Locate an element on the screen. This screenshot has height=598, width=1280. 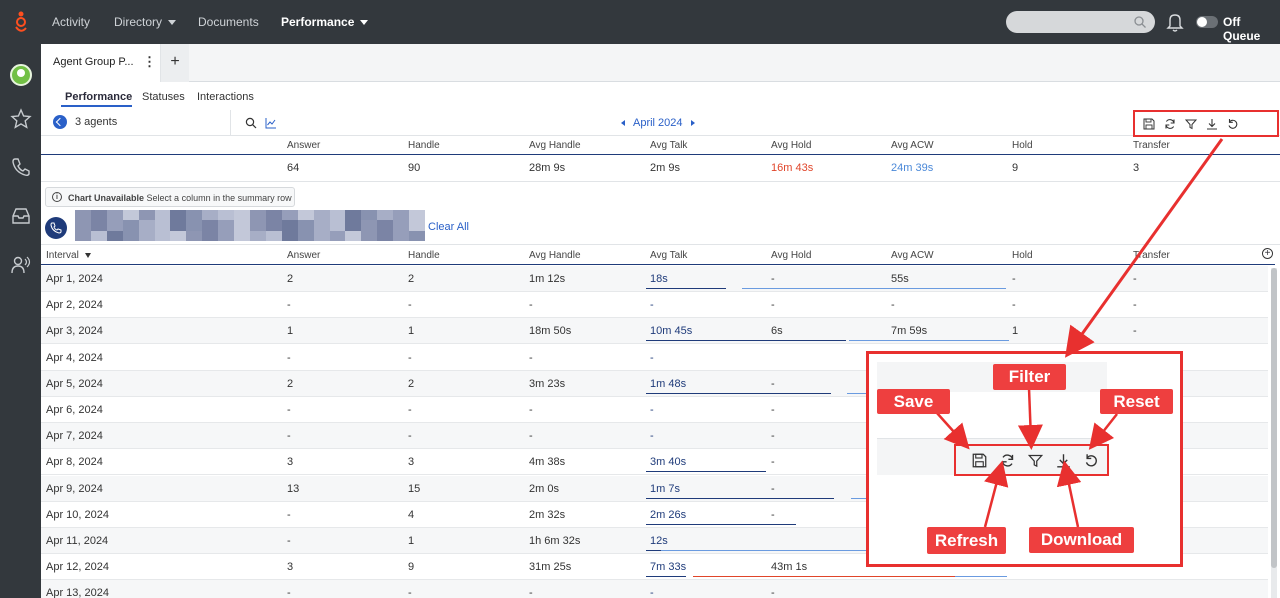
table-cell: 2 is located at coordinates (411, 279).